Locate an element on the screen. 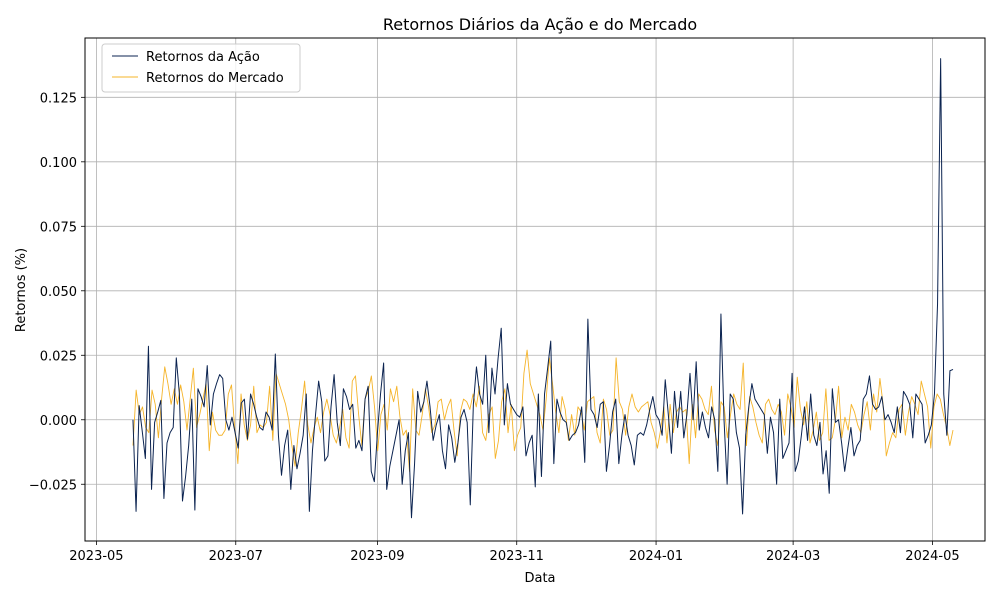  y-tick-label: 0.050 is located at coordinates (58, 292).